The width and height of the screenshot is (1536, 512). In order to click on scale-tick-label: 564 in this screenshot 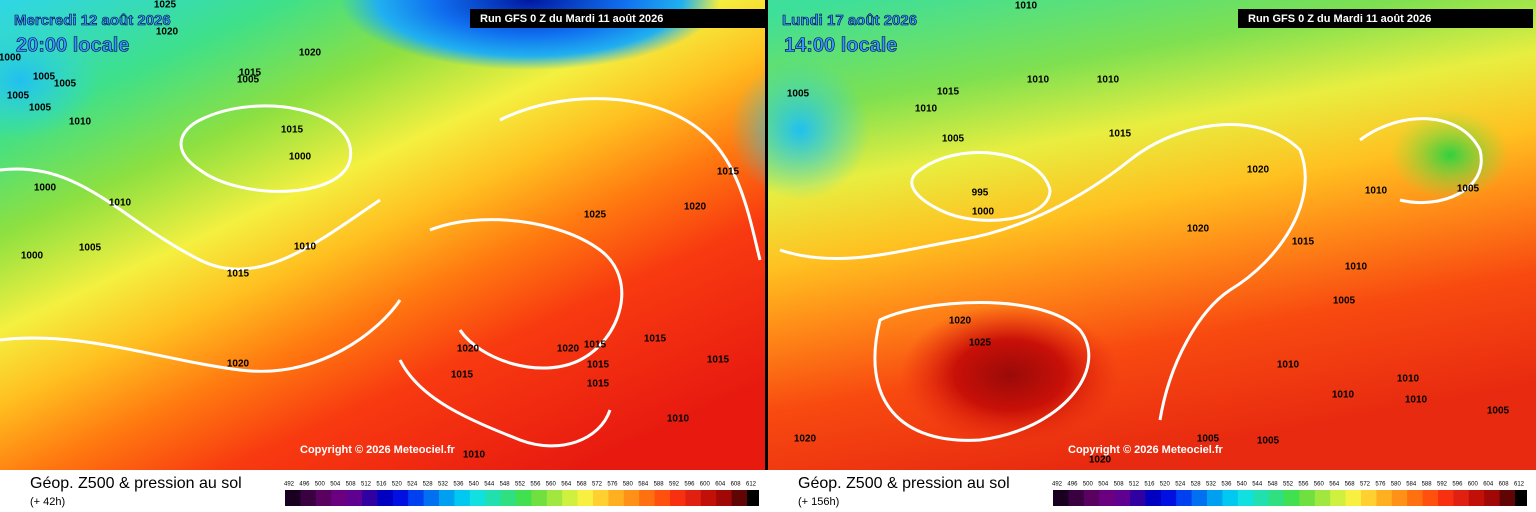, I will do `click(1334, 485)`.